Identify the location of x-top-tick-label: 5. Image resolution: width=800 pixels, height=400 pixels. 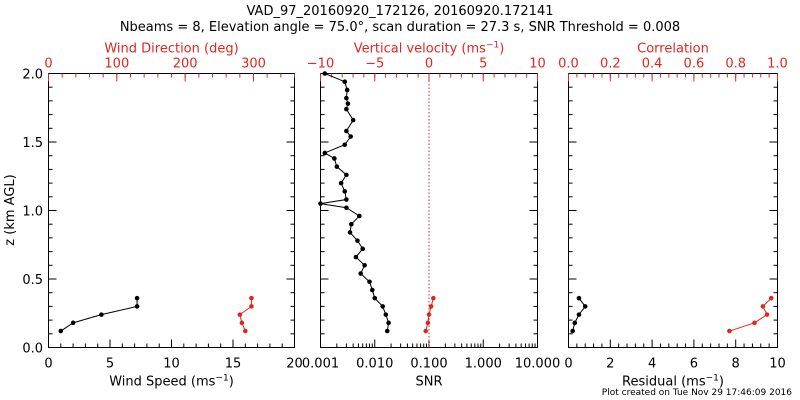
(483, 64).